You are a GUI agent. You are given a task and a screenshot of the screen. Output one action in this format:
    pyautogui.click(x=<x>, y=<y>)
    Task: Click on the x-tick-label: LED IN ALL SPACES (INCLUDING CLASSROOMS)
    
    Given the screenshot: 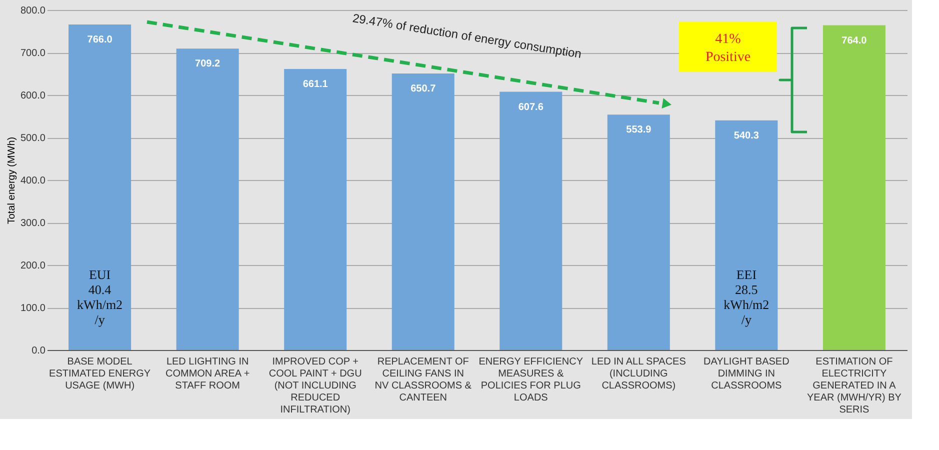 What is the action you would take?
    pyautogui.click(x=638, y=374)
    